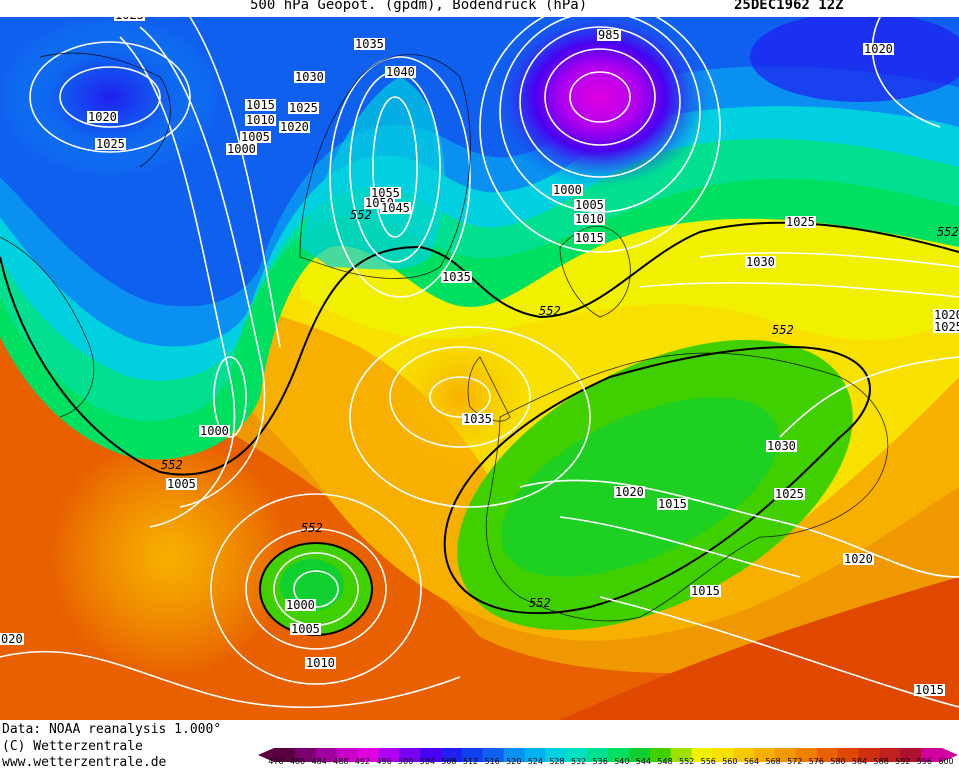 The height and width of the screenshot is (770, 959). I want to click on colorbar, so click(608, 755).